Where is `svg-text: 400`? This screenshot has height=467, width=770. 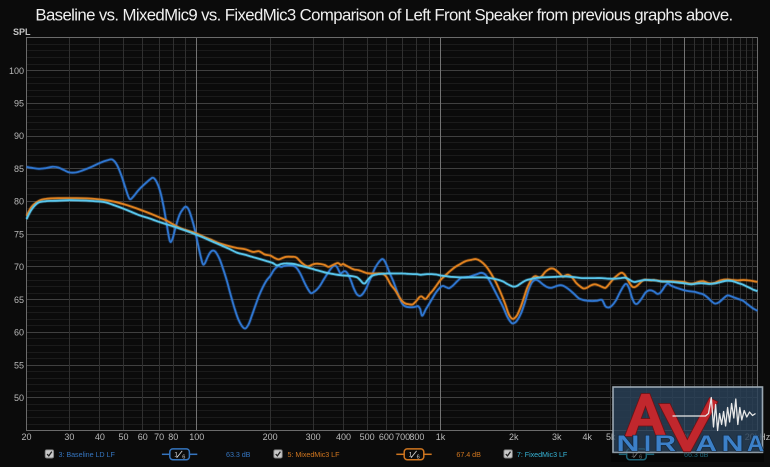
svg-text: 400 is located at coordinates (343, 437).